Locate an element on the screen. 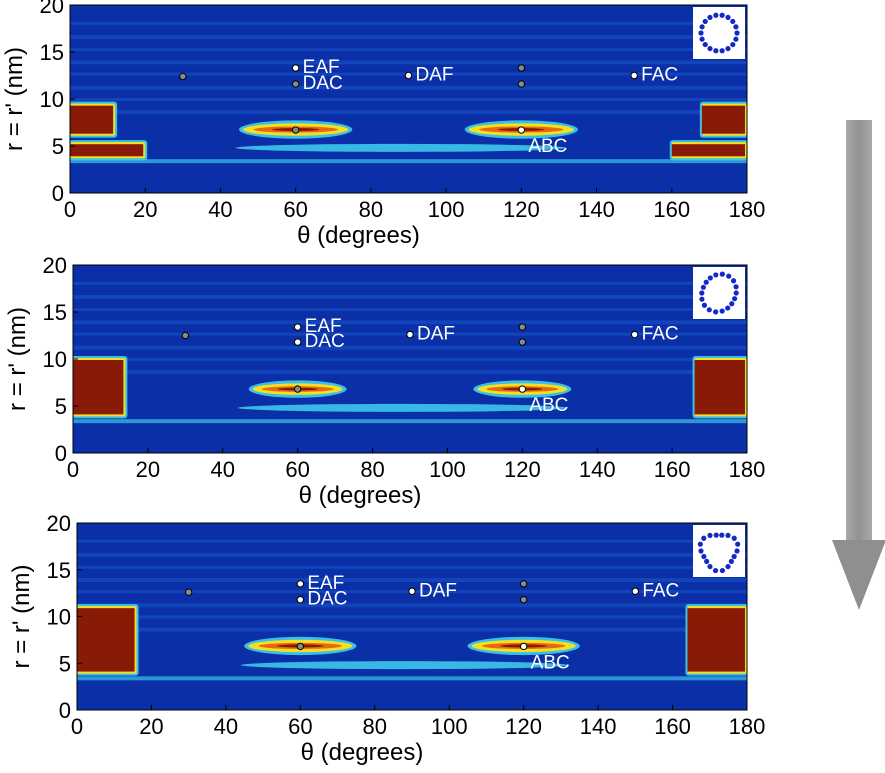 The height and width of the screenshot is (773, 885). point-label: FAC is located at coordinates (660, 590).